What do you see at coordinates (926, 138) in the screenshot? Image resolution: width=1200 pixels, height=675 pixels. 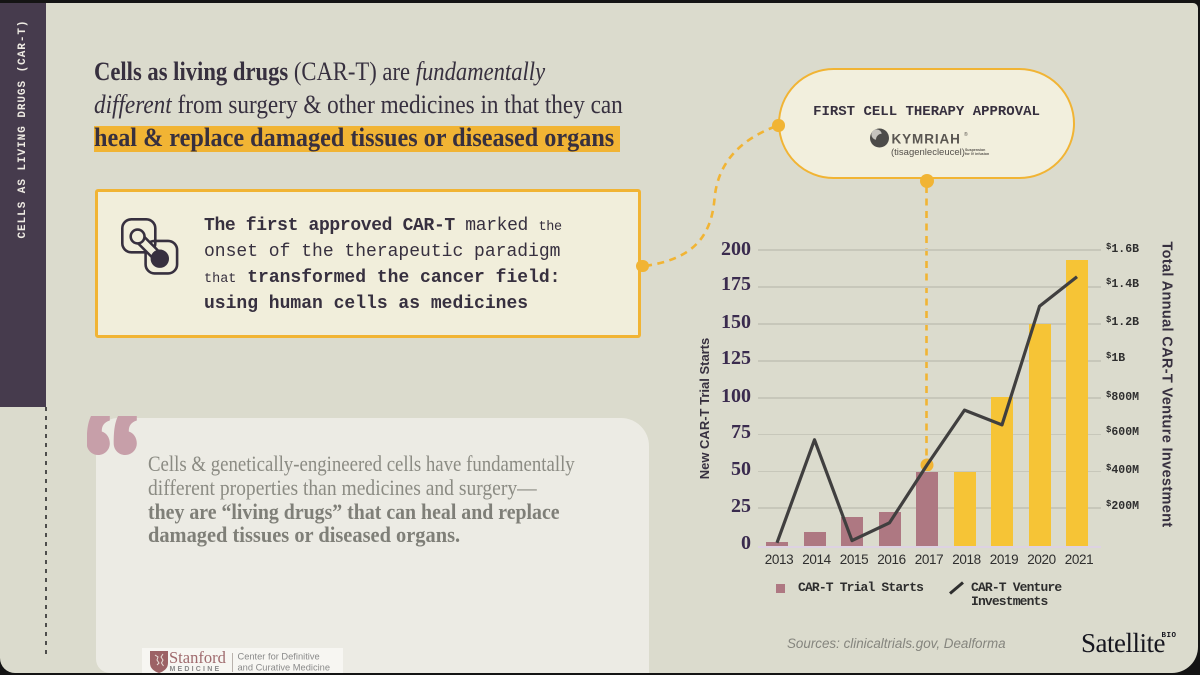 I see `svg-text: KYMRIAH` at bounding box center [926, 138].